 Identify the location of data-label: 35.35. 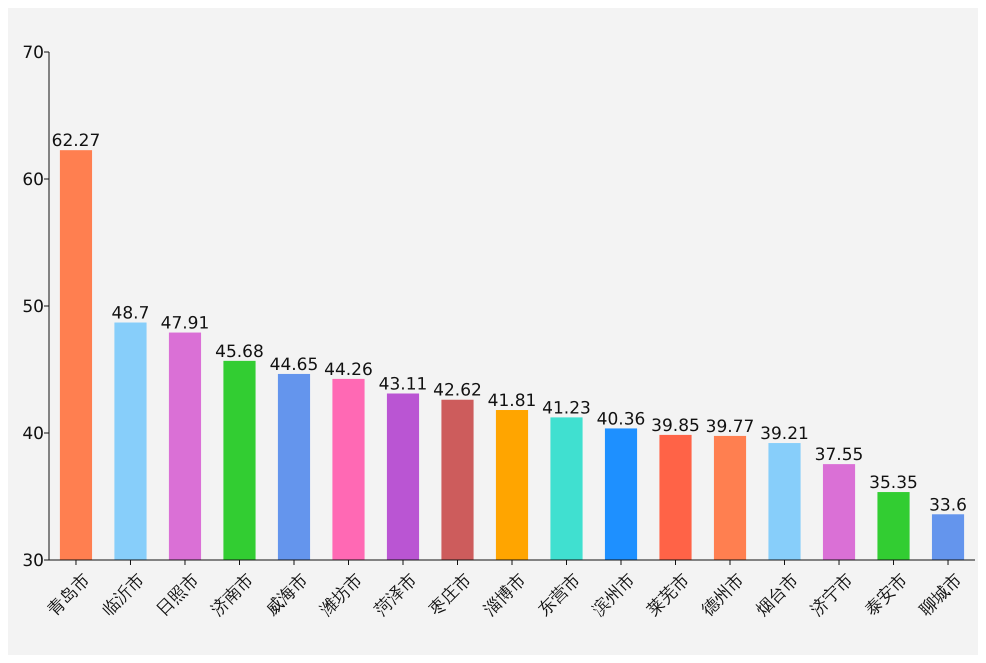
(893, 483).